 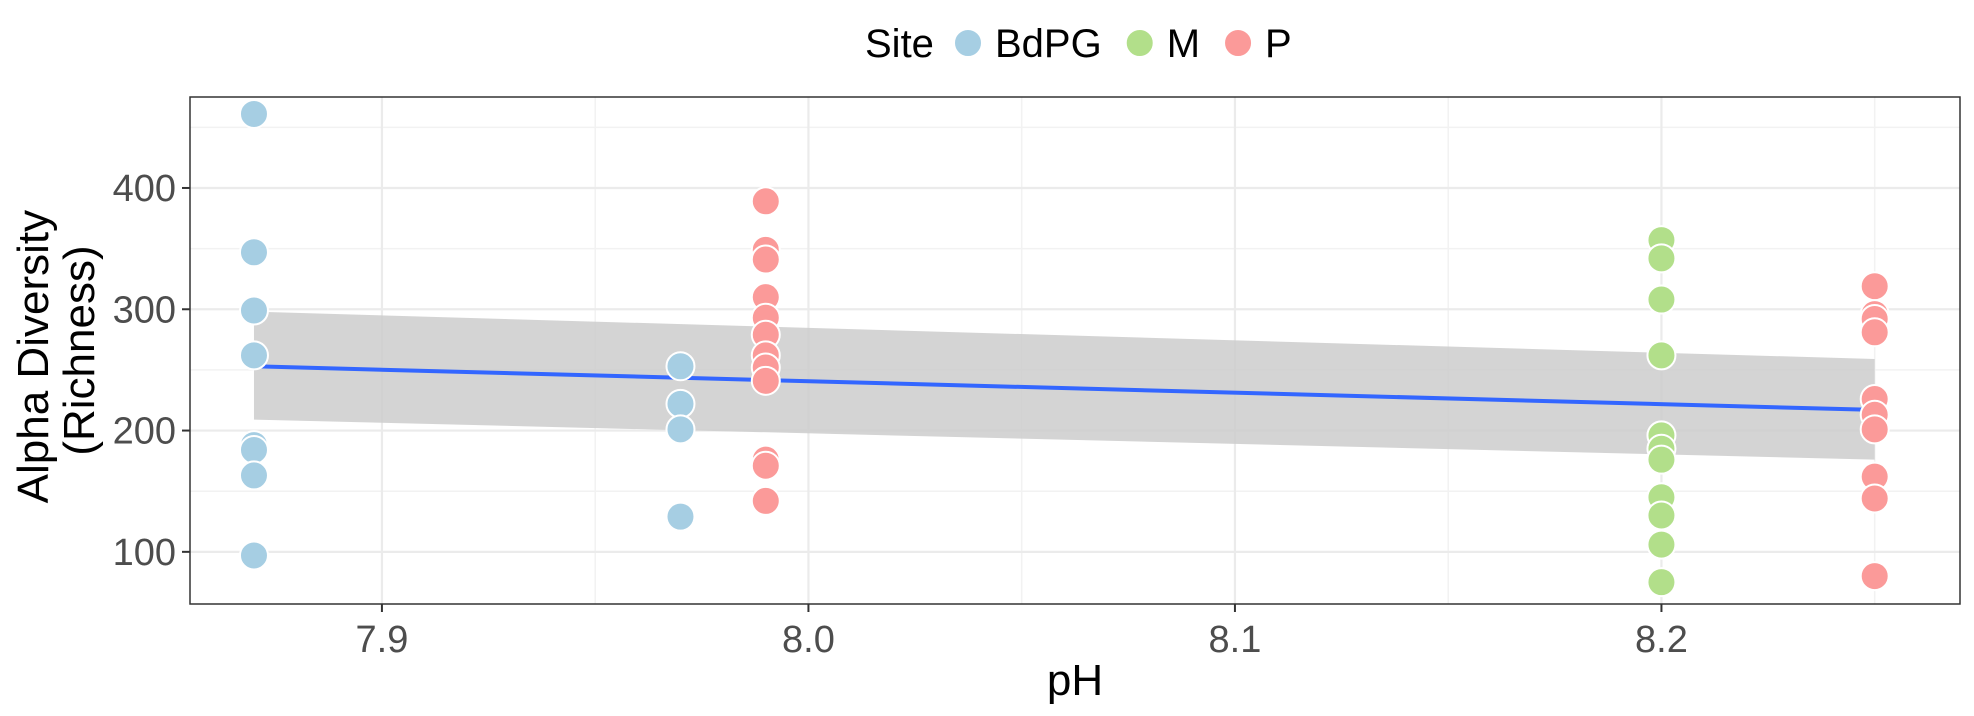 What do you see at coordinates (899, 44) in the screenshot?
I see `legend-title: Site` at bounding box center [899, 44].